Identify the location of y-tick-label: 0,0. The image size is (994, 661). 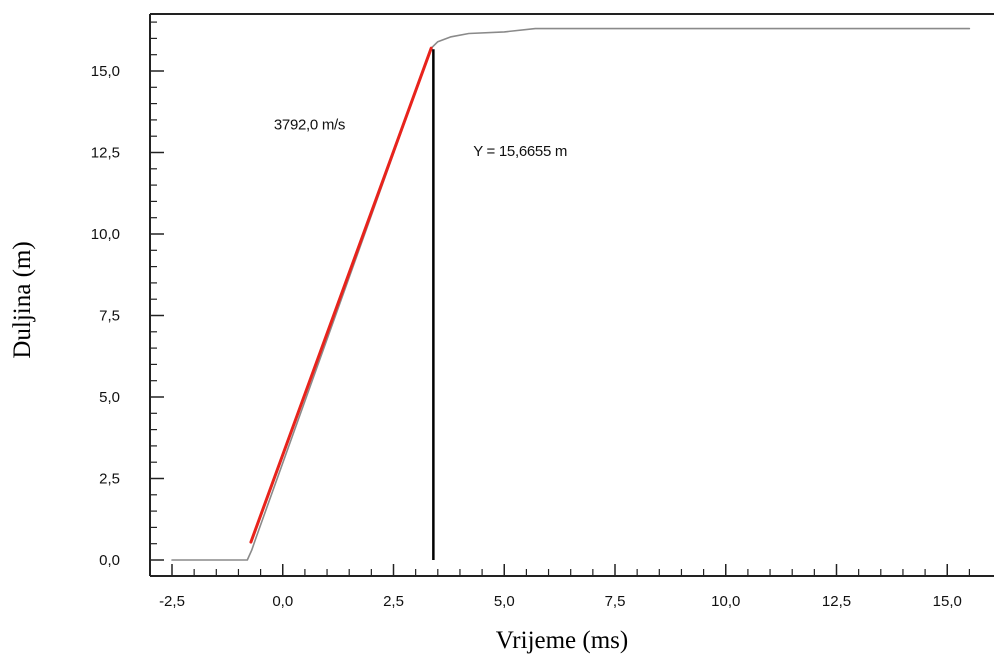
(109, 560).